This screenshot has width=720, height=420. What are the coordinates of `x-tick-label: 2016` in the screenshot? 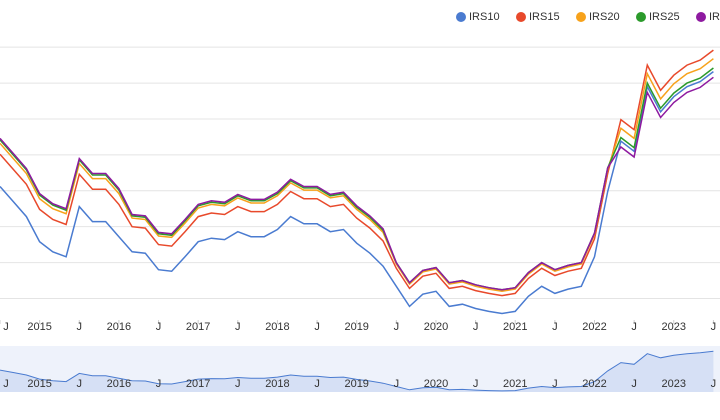 It's located at (119, 327).